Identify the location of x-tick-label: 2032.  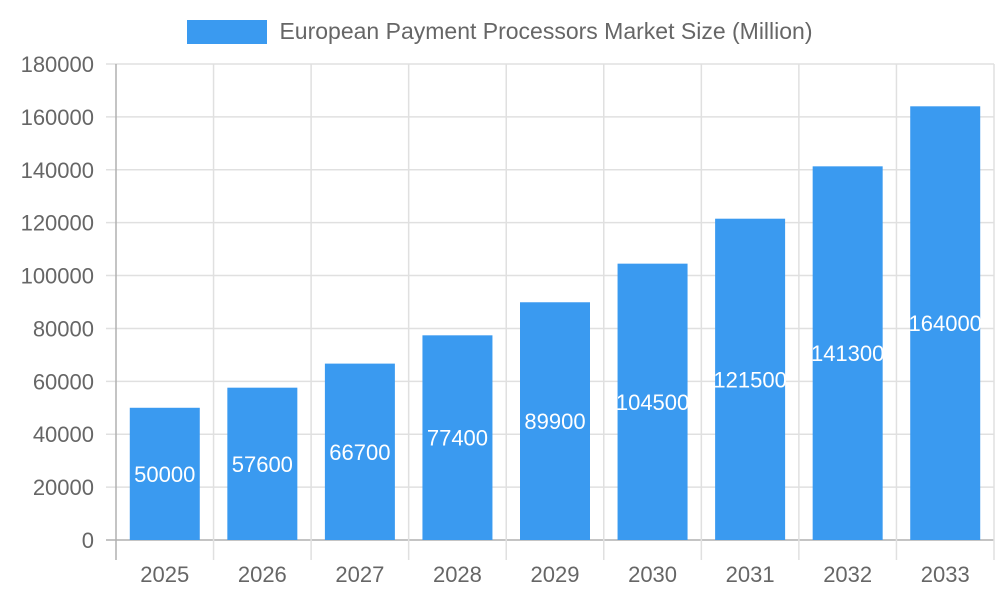
(847, 574).